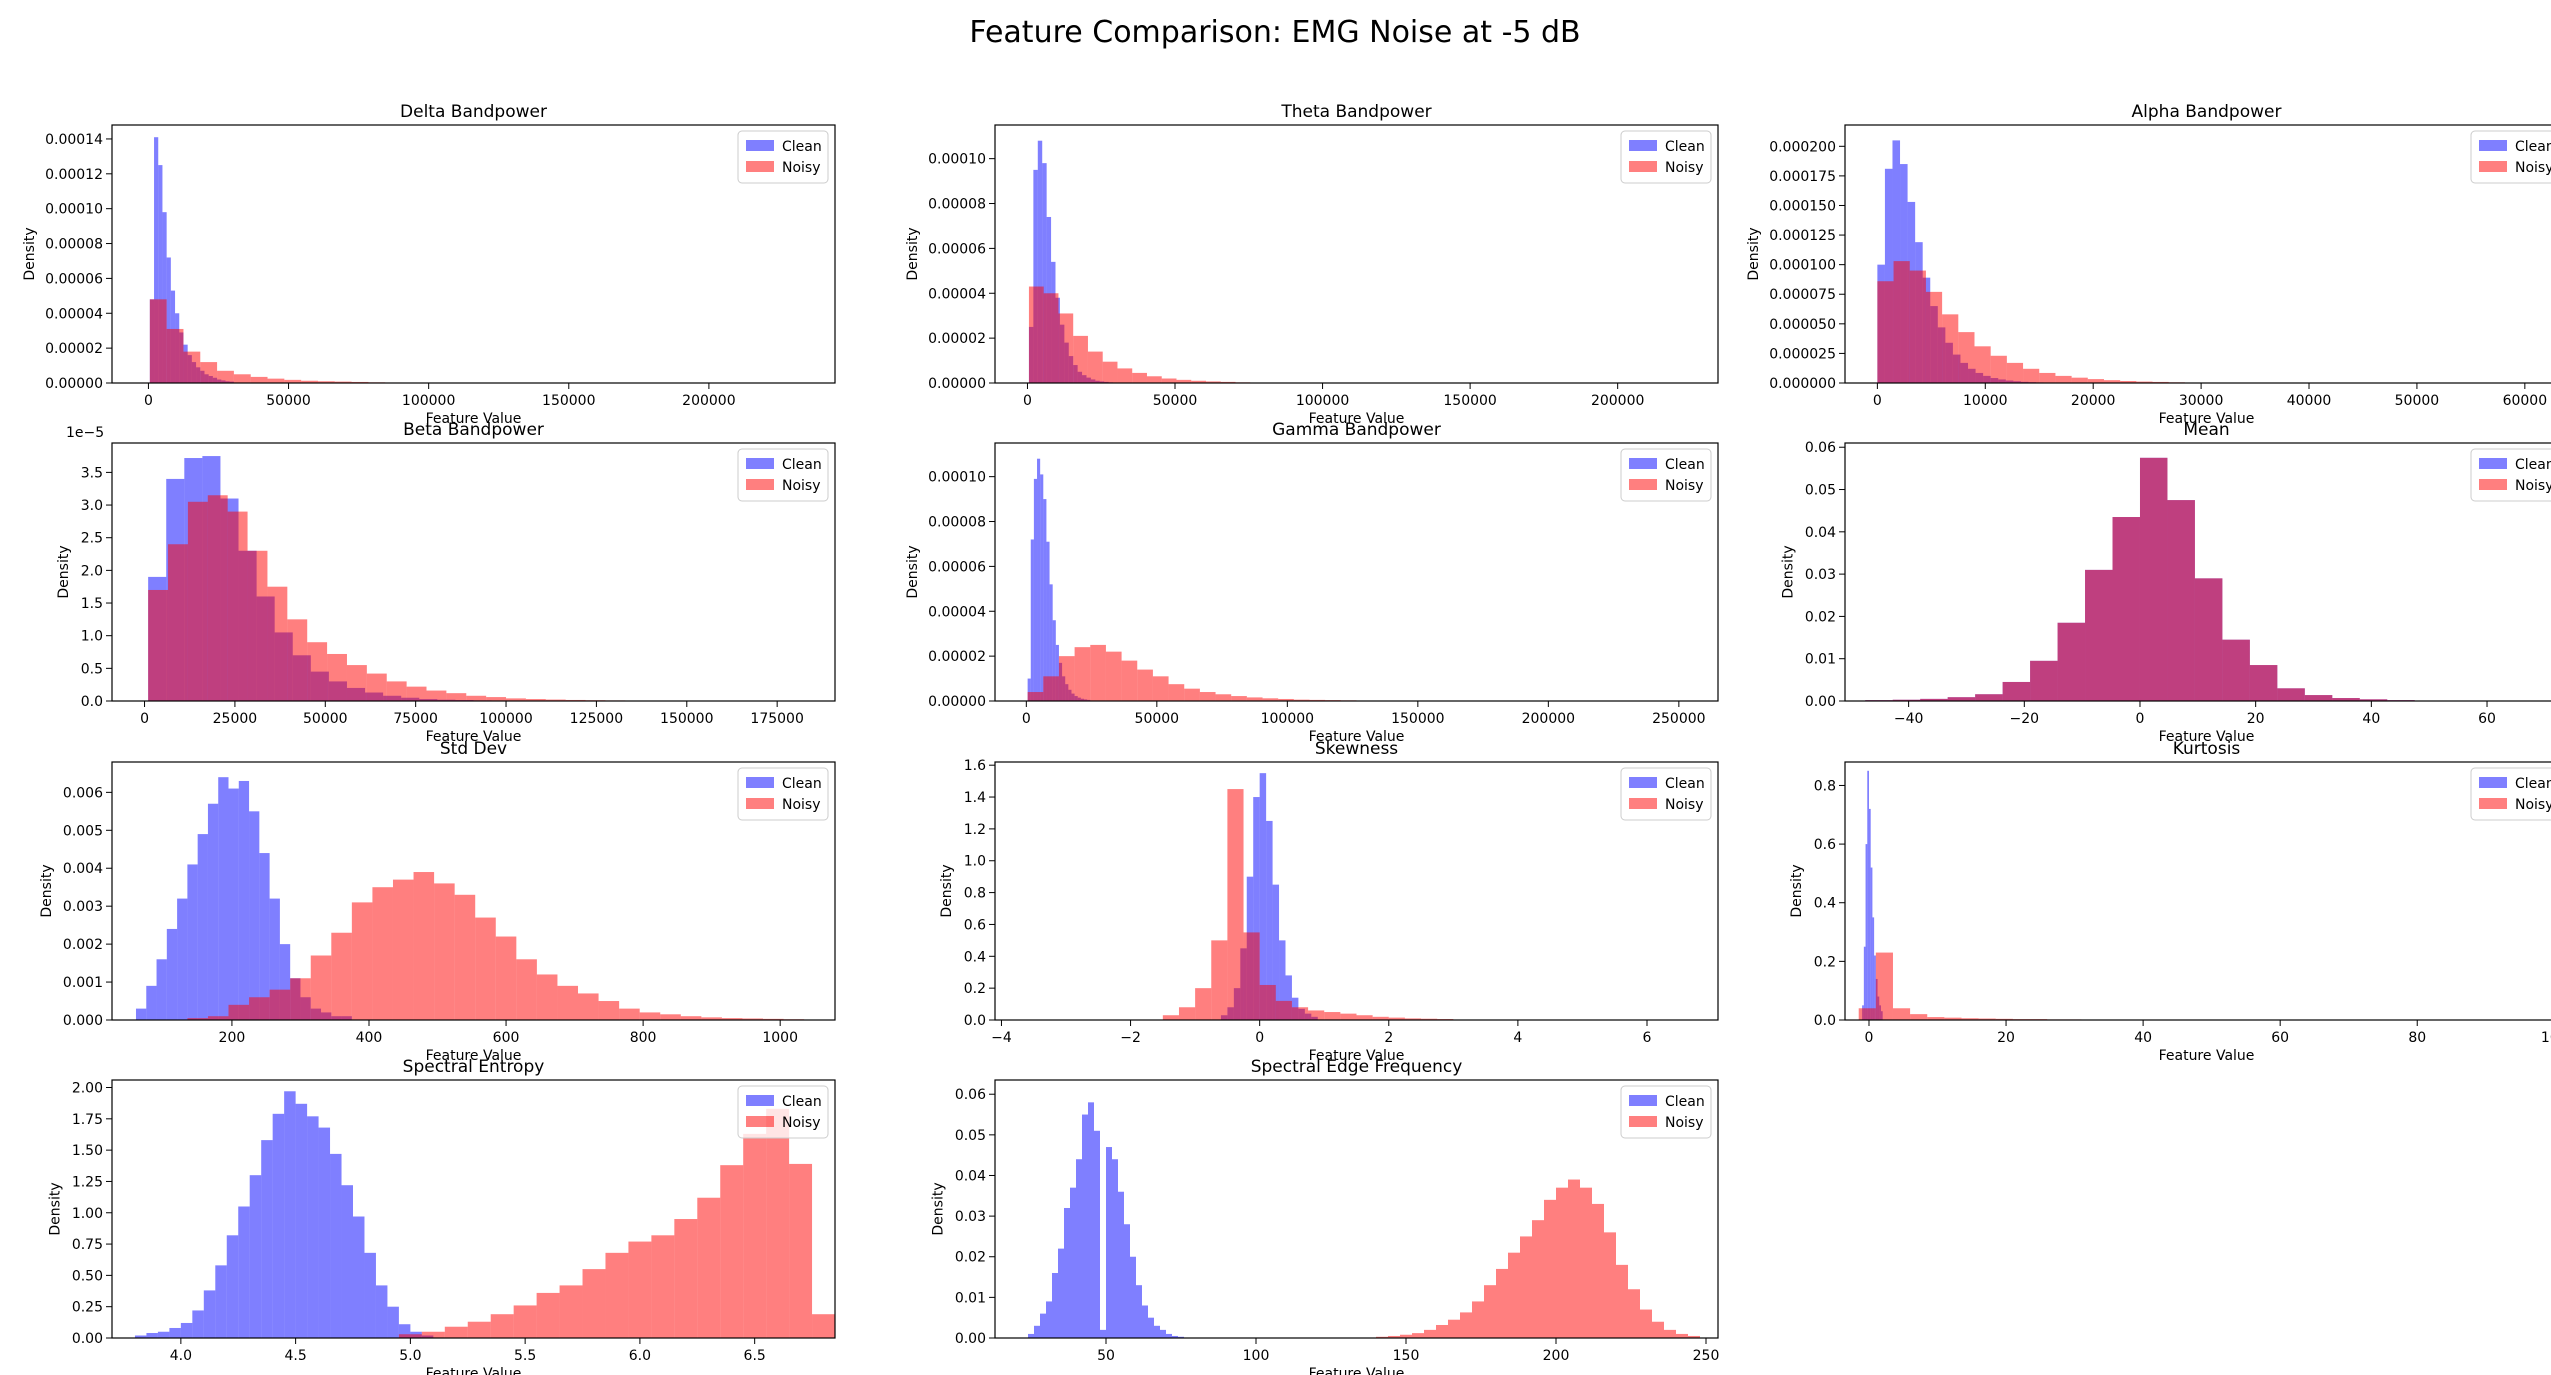 This screenshot has height=1375, width=2551. What do you see at coordinates (486, 578) in the screenshot?
I see `histogram-bars` at bounding box center [486, 578].